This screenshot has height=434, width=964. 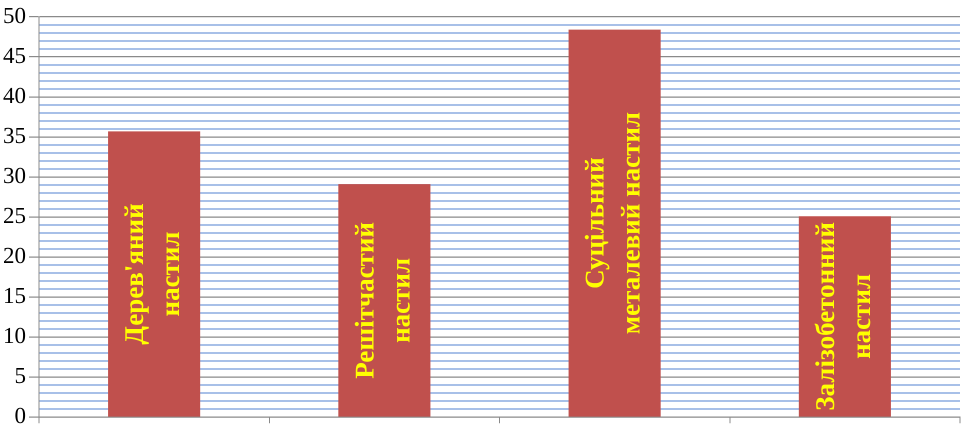 What do you see at coordinates (20, 415) in the screenshot?
I see `y-tick-label: 0` at bounding box center [20, 415].